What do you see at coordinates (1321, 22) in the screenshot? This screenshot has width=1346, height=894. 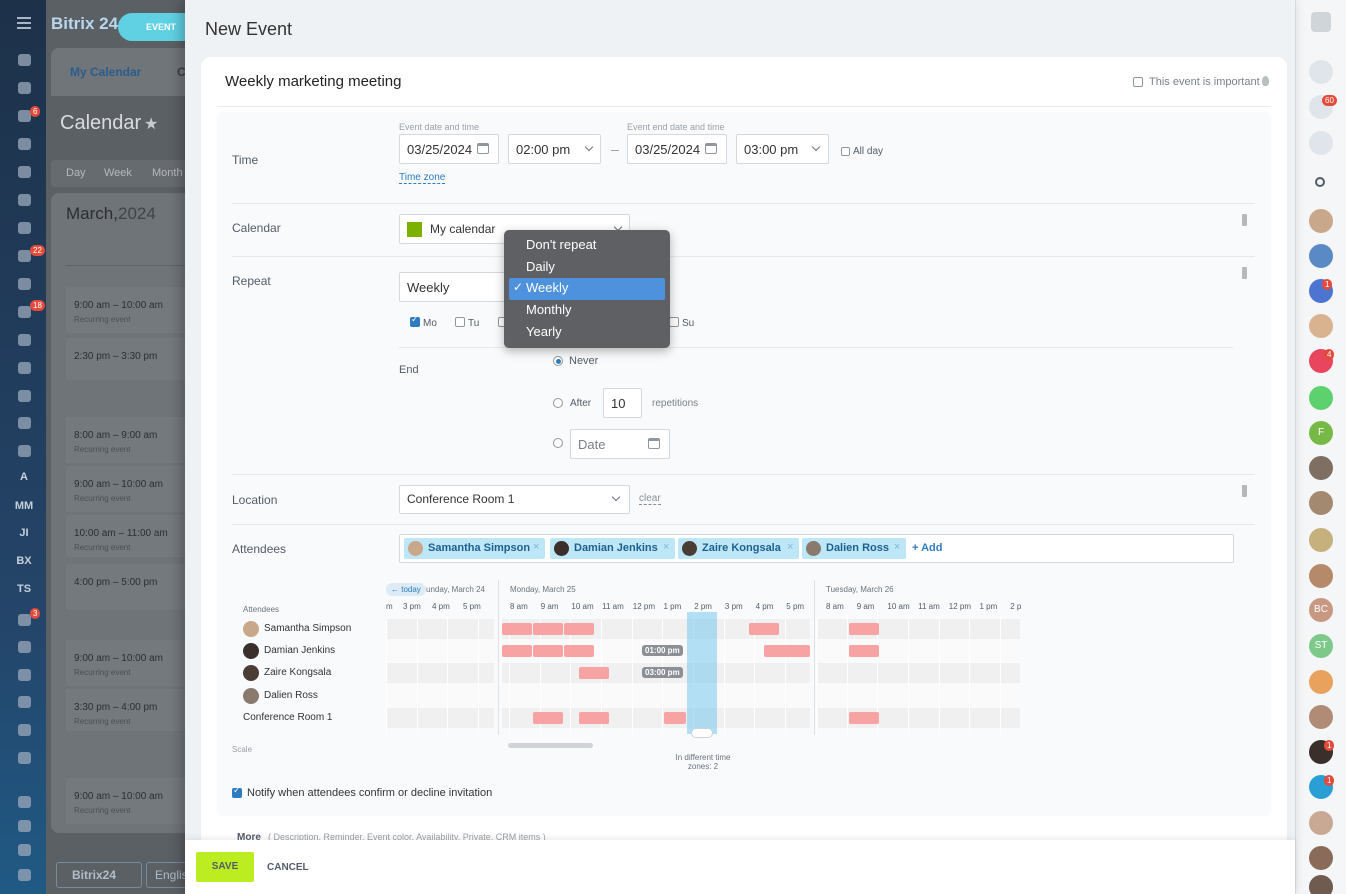 I see `help-icon` at bounding box center [1321, 22].